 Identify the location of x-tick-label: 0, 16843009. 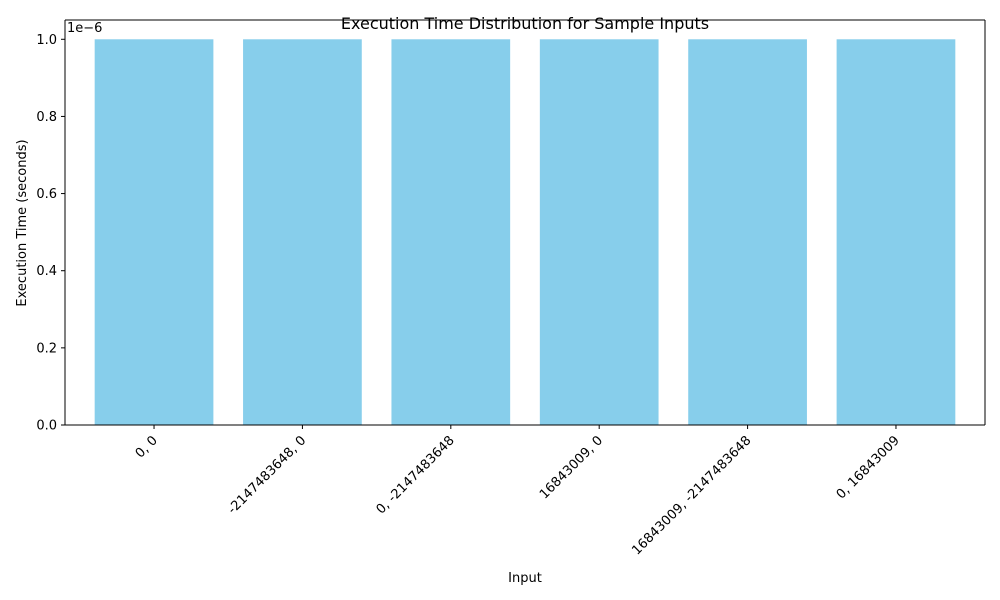
(868, 467).